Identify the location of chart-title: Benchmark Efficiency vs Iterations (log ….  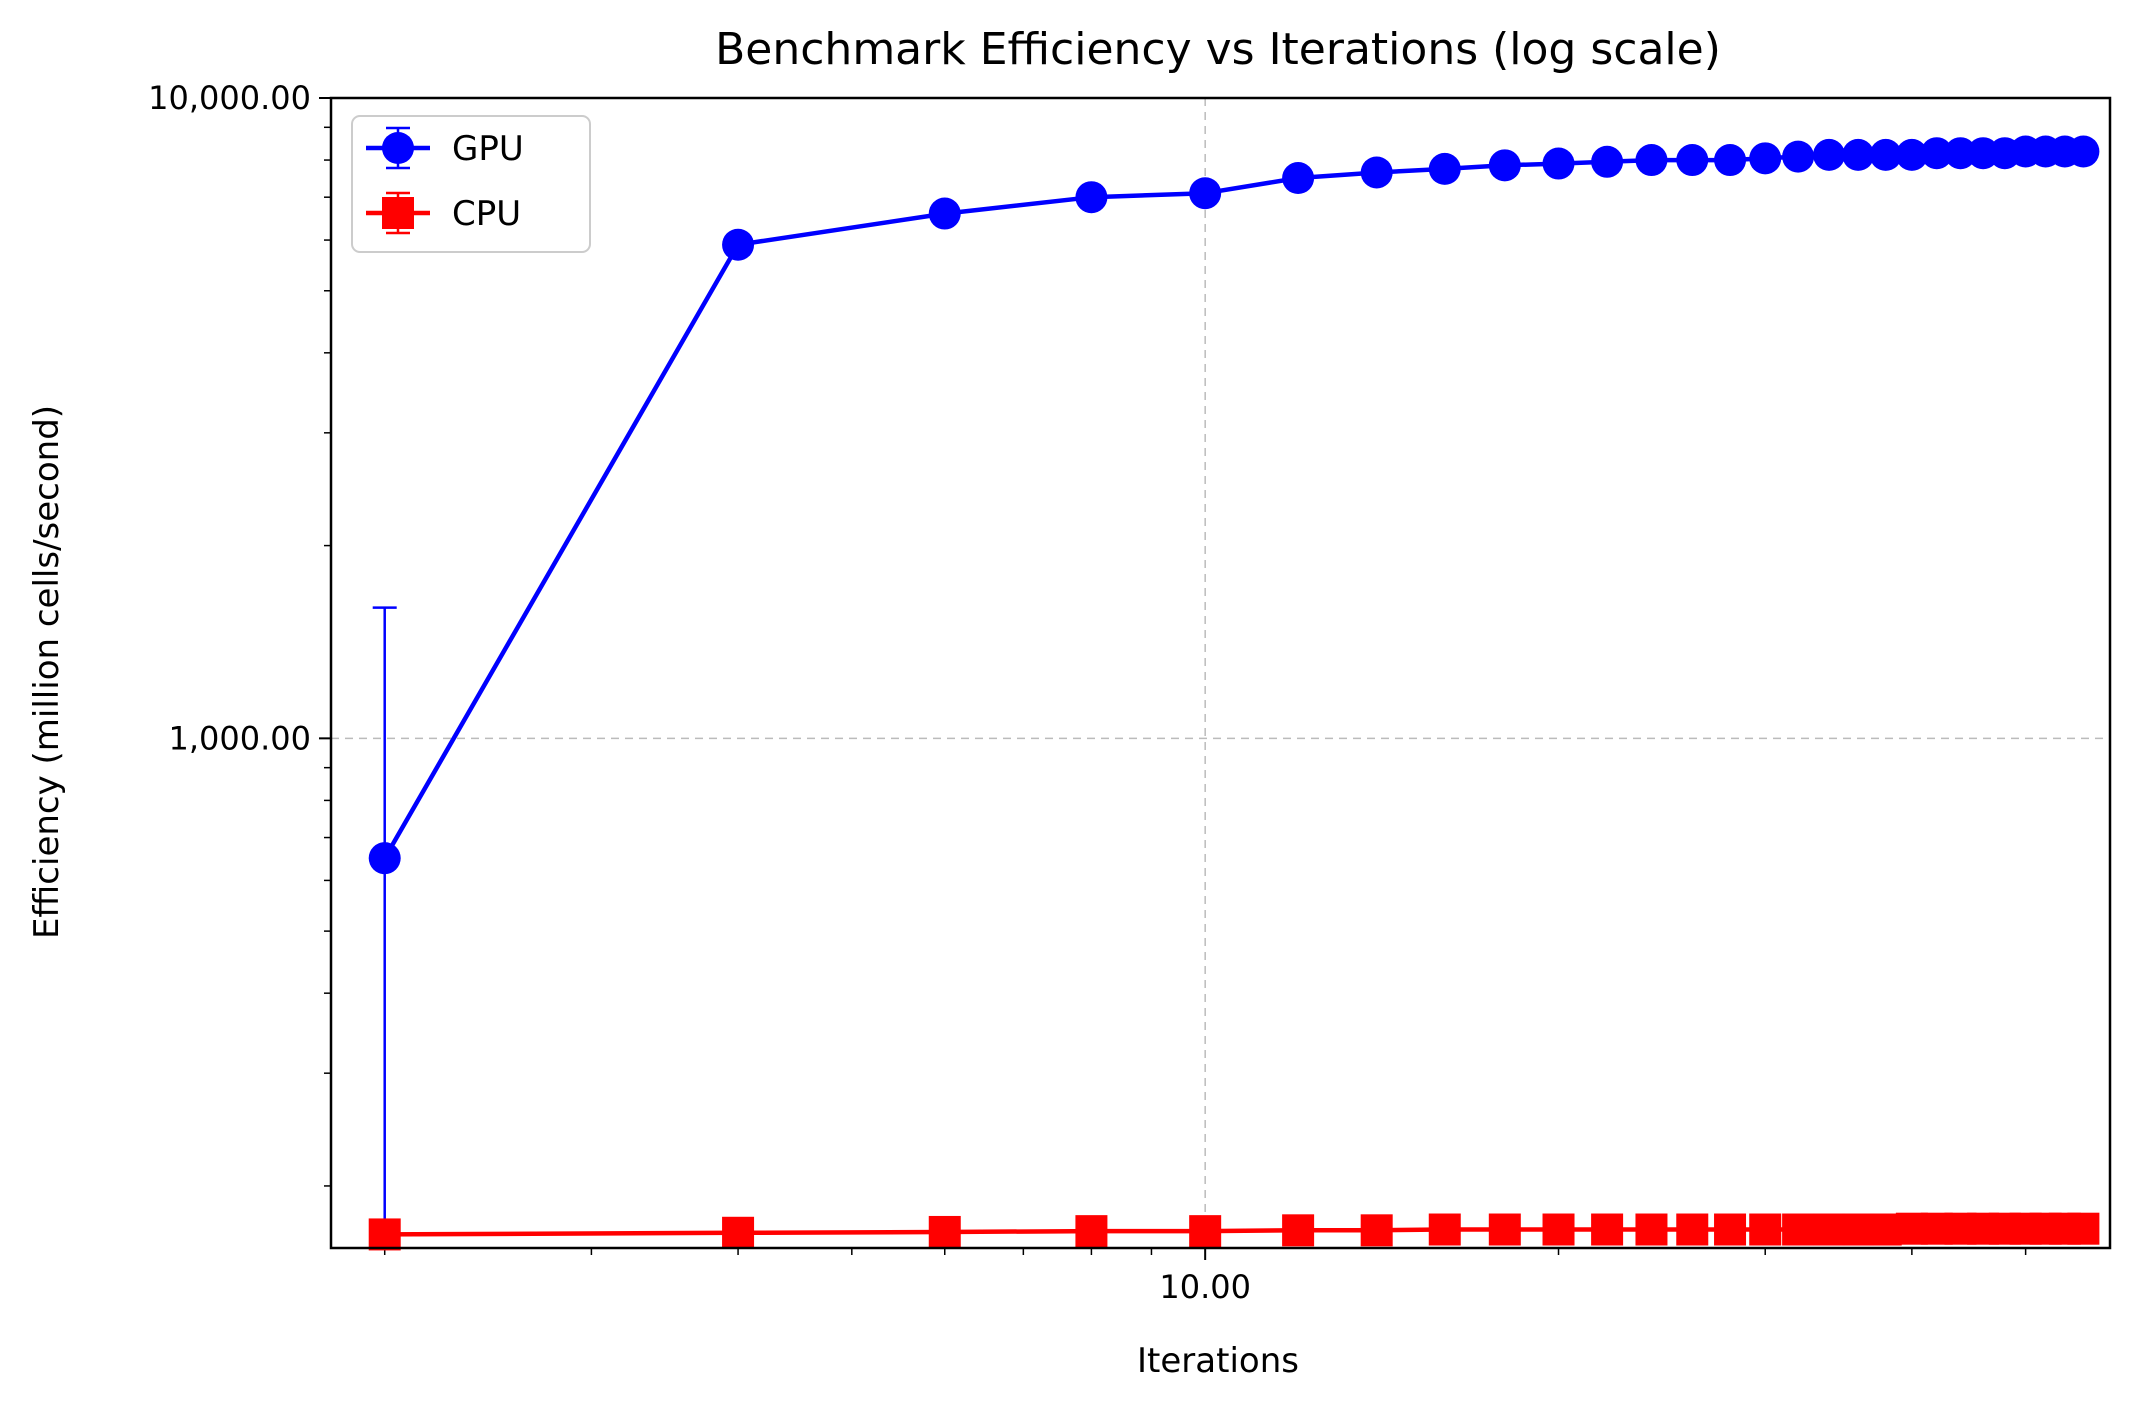
(1218, 49).